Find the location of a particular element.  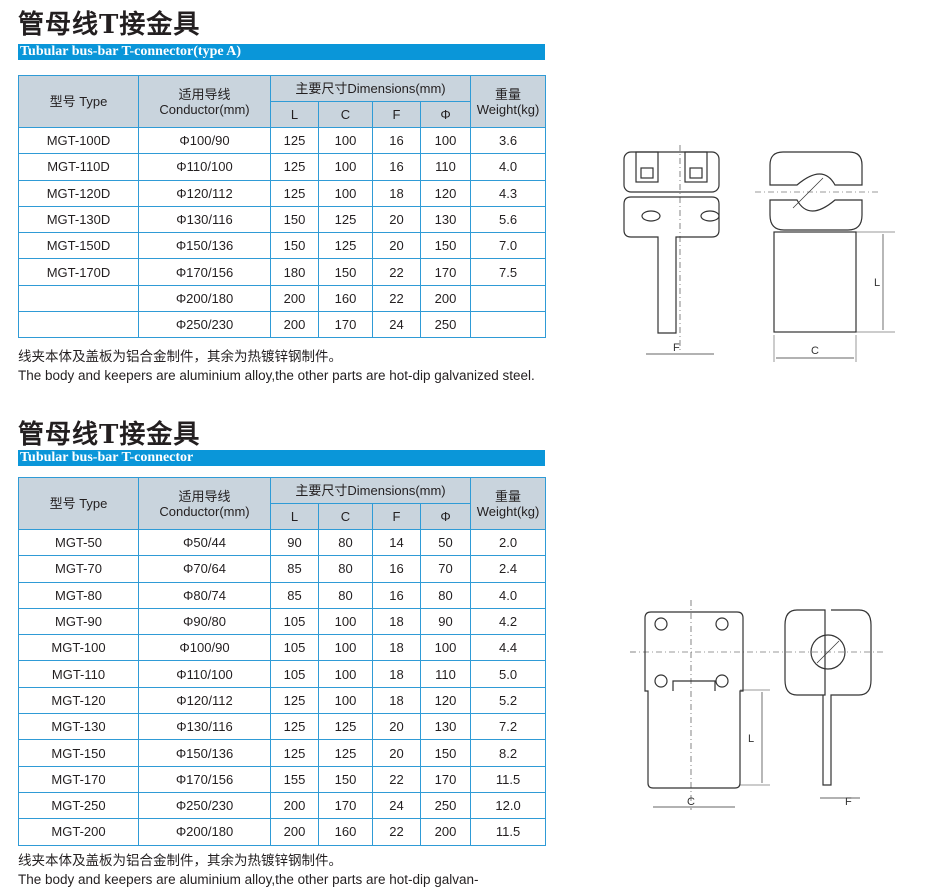

table-row: MGT-150 Φ150/136 125 125 20 150 8.2 is located at coordinates (282, 753).